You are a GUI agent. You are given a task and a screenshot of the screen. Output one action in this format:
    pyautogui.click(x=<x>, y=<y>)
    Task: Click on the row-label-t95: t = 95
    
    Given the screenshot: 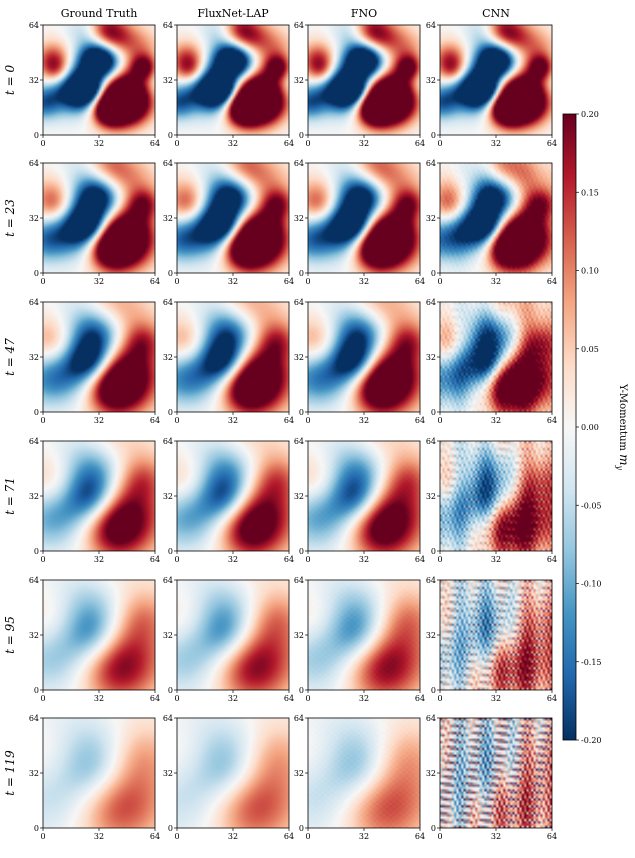 What is the action you would take?
    pyautogui.click(x=10, y=635)
    